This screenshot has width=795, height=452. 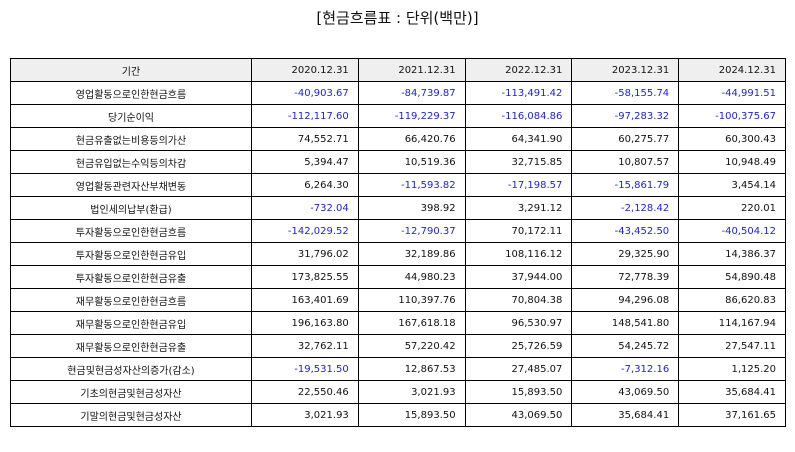 What do you see at coordinates (131, 116) in the screenshot?
I see `row-label: 당기순이익` at bounding box center [131, 116].